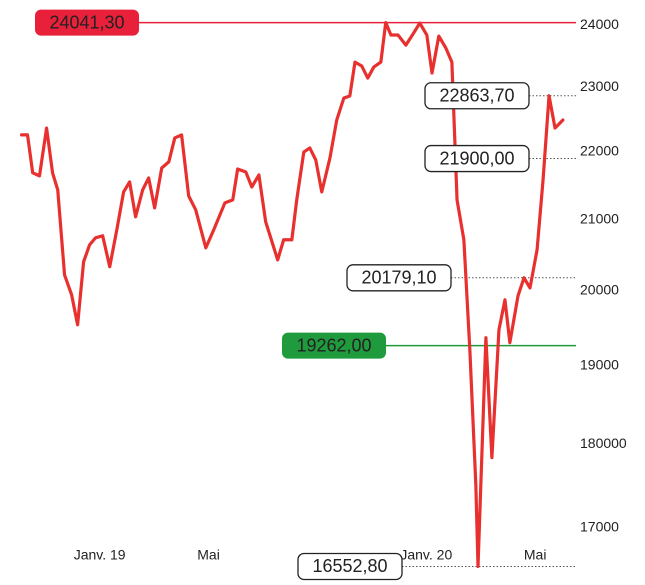  I want to click on y-tick-label: 20000, so click(599, 290).